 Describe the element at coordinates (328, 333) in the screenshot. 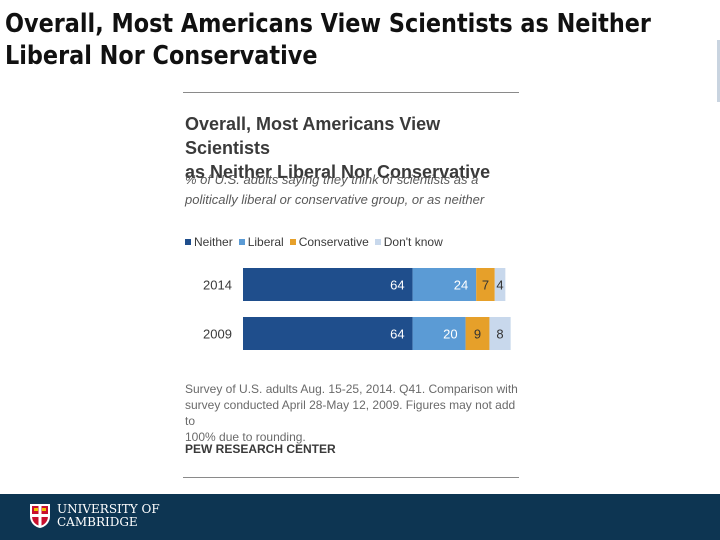

I see `bar-2009-neither` at that location.